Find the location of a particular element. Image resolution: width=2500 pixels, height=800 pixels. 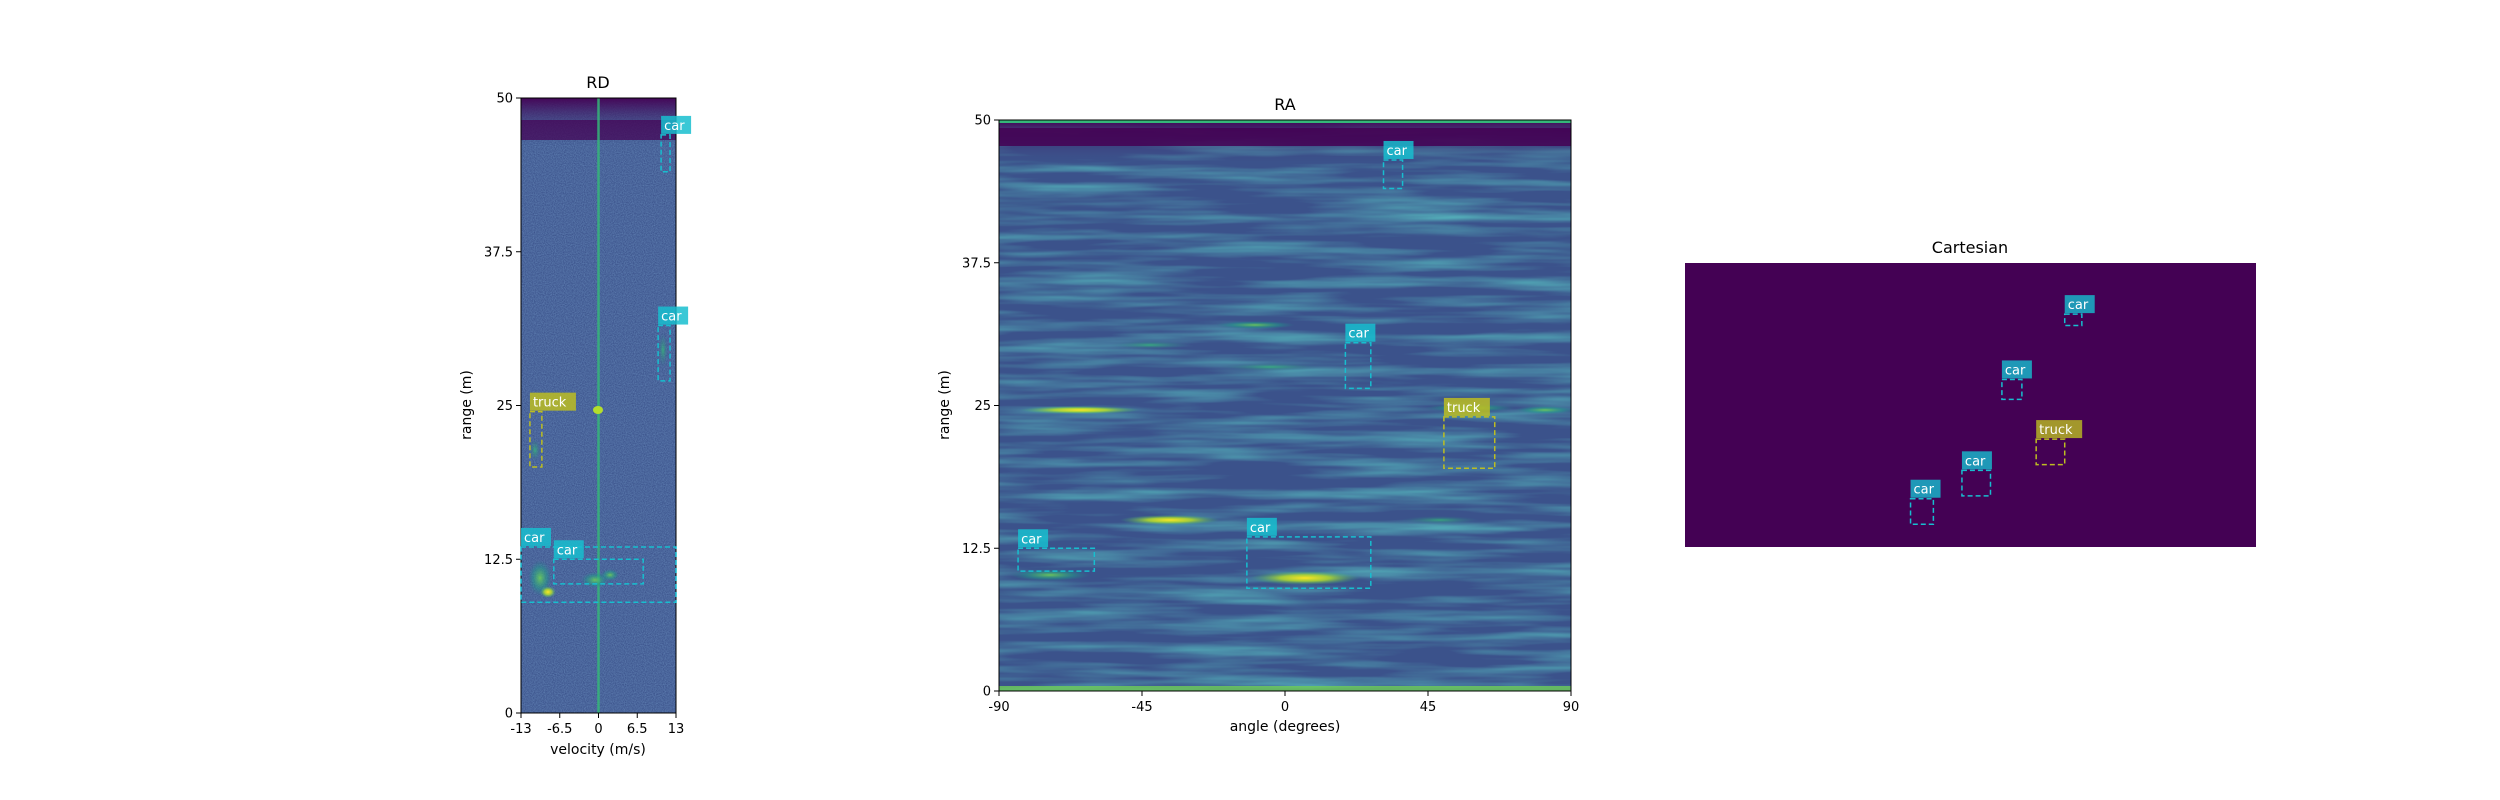

ra-ytick-label: 50 is located at coordinates (982, 121).